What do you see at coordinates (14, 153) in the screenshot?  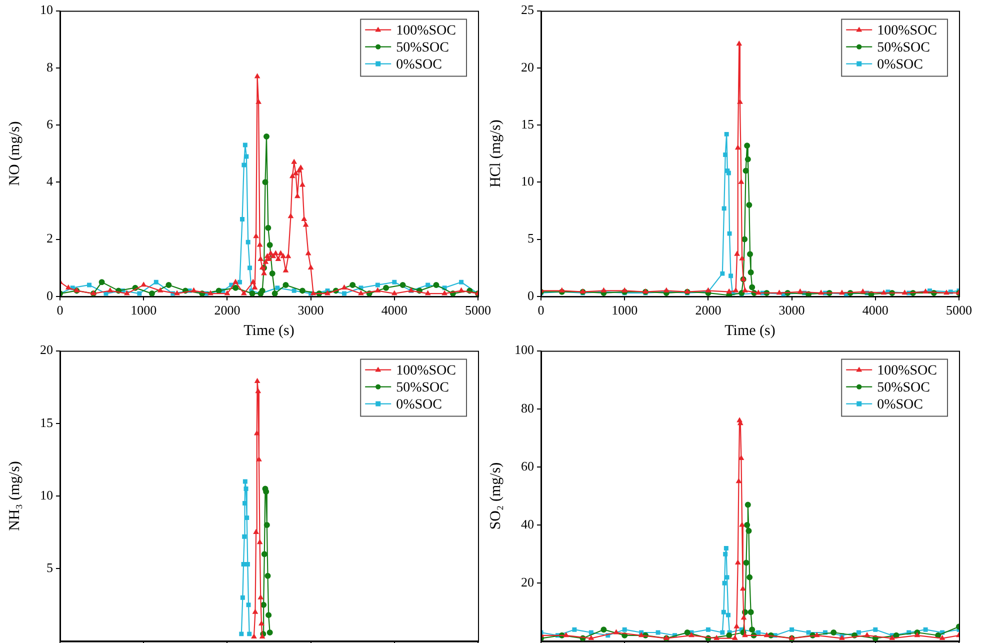 I see `y-axis-title: NO (mg/s)` at bounding box center [14, 153].